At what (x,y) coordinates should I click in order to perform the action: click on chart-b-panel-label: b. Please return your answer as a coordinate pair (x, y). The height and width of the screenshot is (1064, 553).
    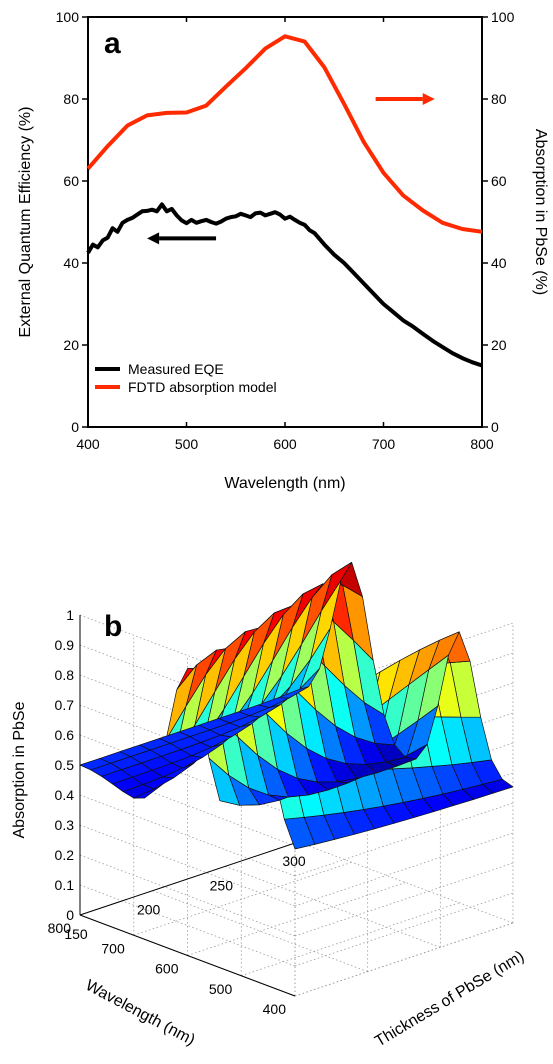
    Looking at the image, I should click on (113, 626).